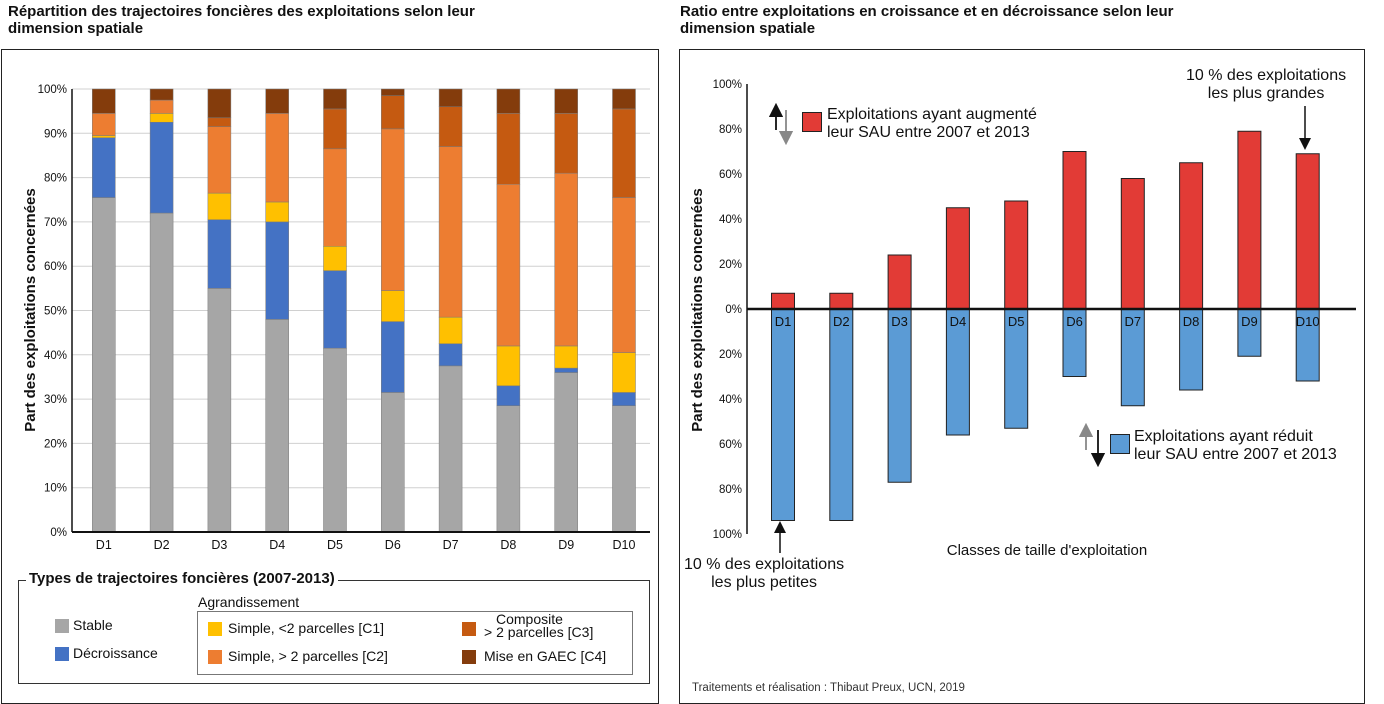 The width and height of the screenshot is (1384, 704). I want to click on annotation-largest-line2: les plus grandes, so click(1266, 93).